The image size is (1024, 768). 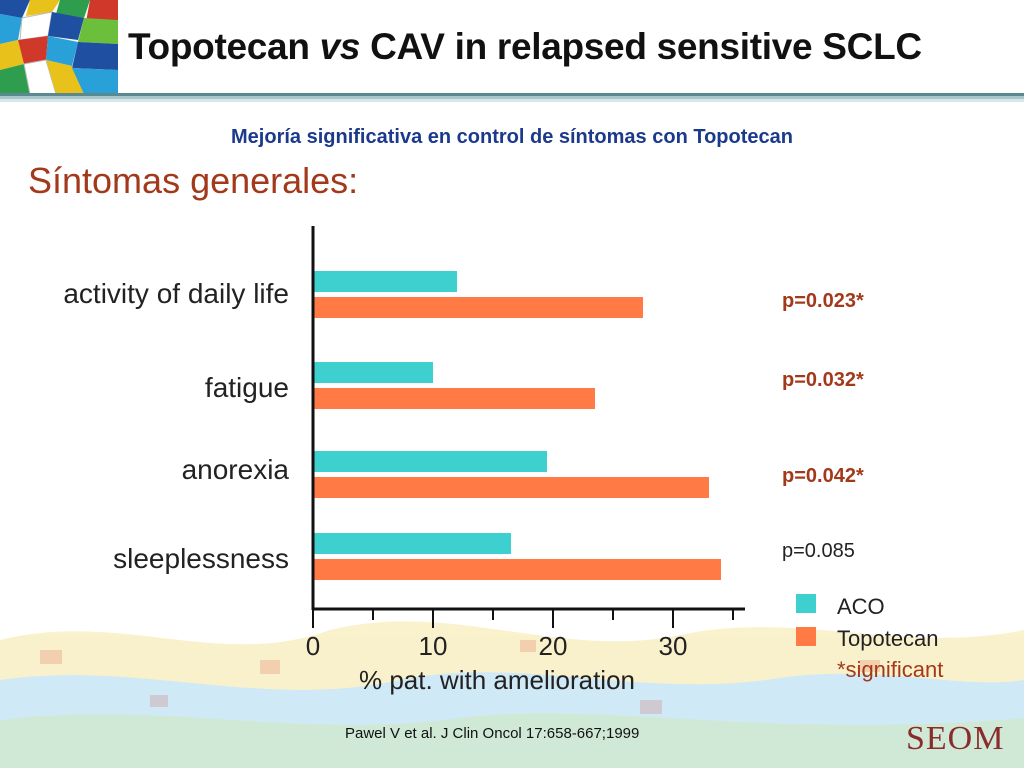 What do you see at coordinates (806, 636) in the screenshot?
I see `legend-swatch-topotecan` at bounding box center [806, 636].